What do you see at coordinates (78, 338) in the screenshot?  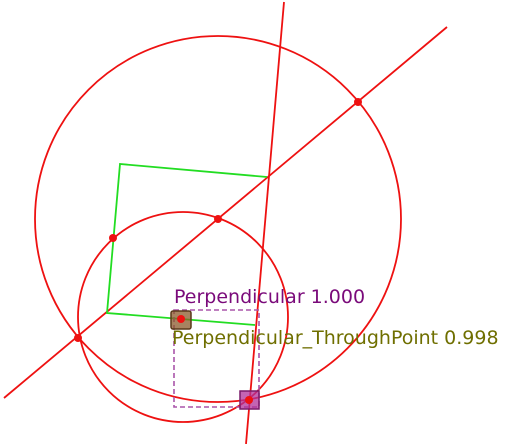 I see `point-bottom-left` at bounding box center [78, 338].